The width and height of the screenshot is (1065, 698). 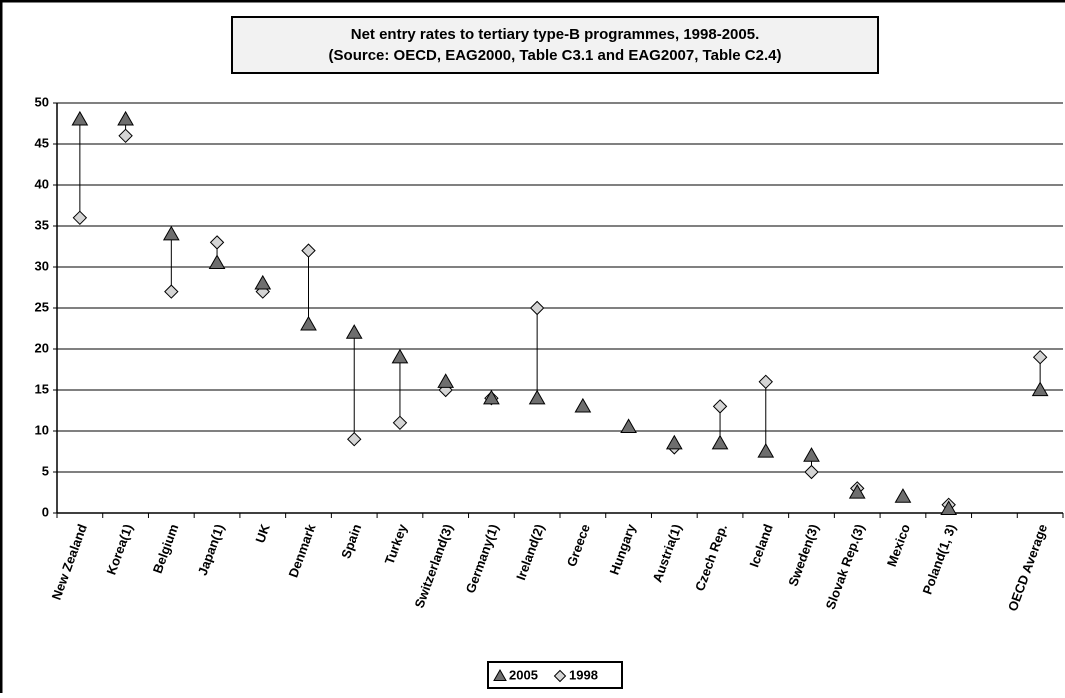 I want to click on x-tick-label: Belgium, so click(x=166, y=548).